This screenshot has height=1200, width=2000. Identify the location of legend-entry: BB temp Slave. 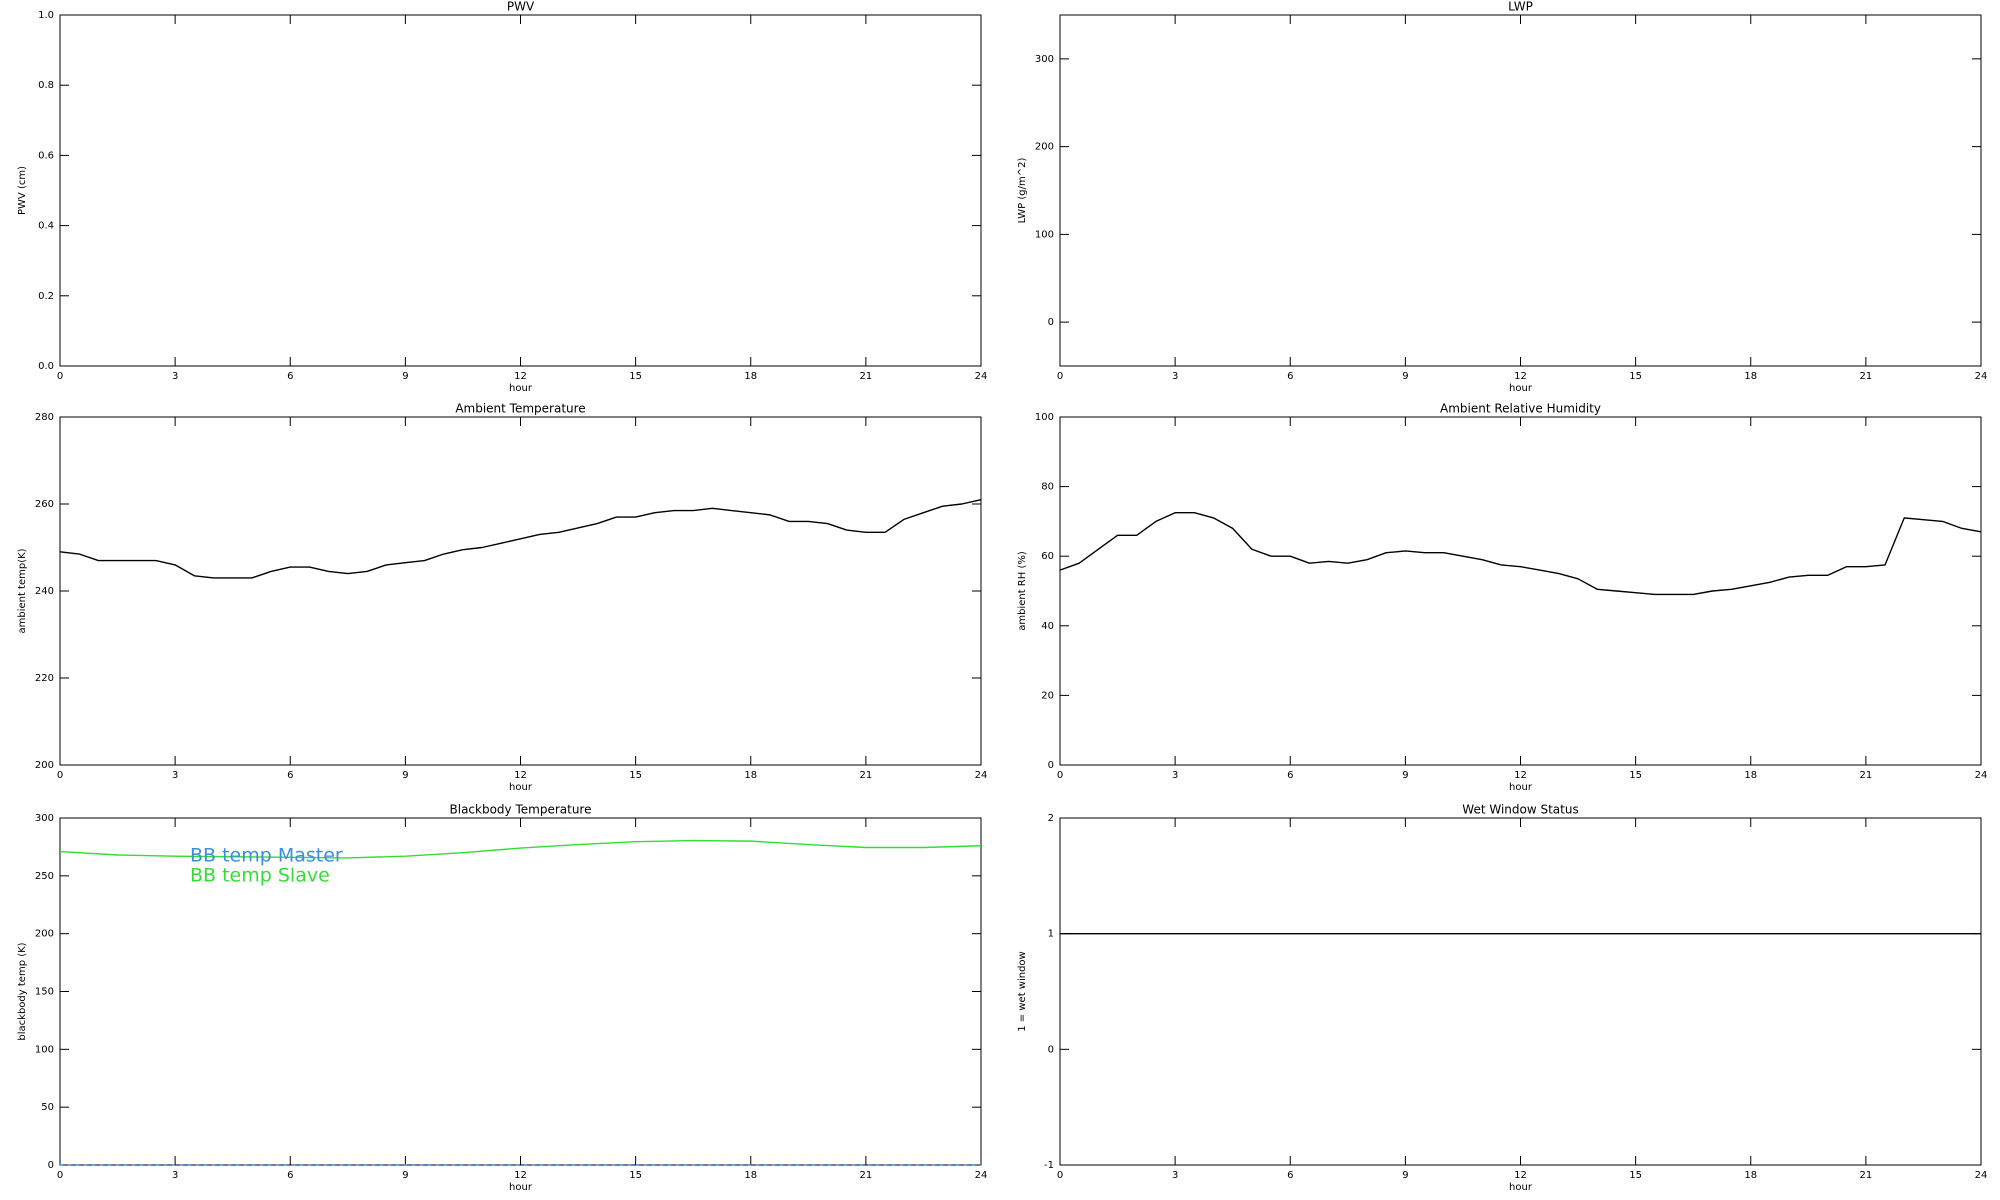
(260, 876).